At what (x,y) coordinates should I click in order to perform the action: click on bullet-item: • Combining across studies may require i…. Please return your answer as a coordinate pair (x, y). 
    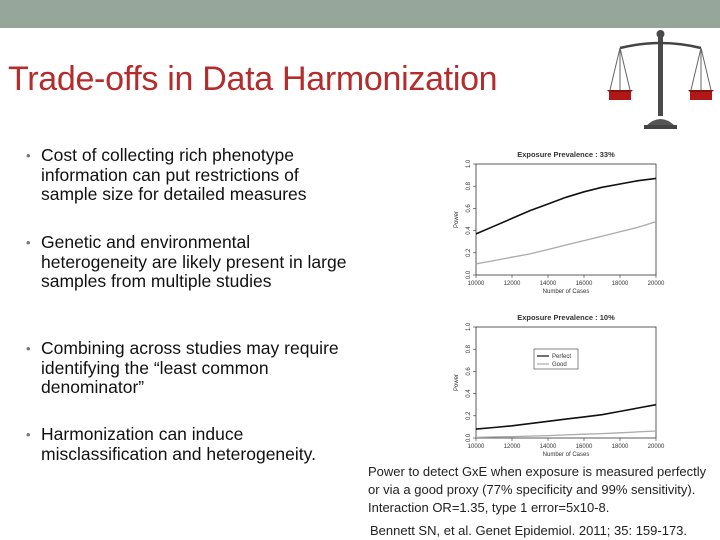
    Looking at the image, I should click on (191, 368).